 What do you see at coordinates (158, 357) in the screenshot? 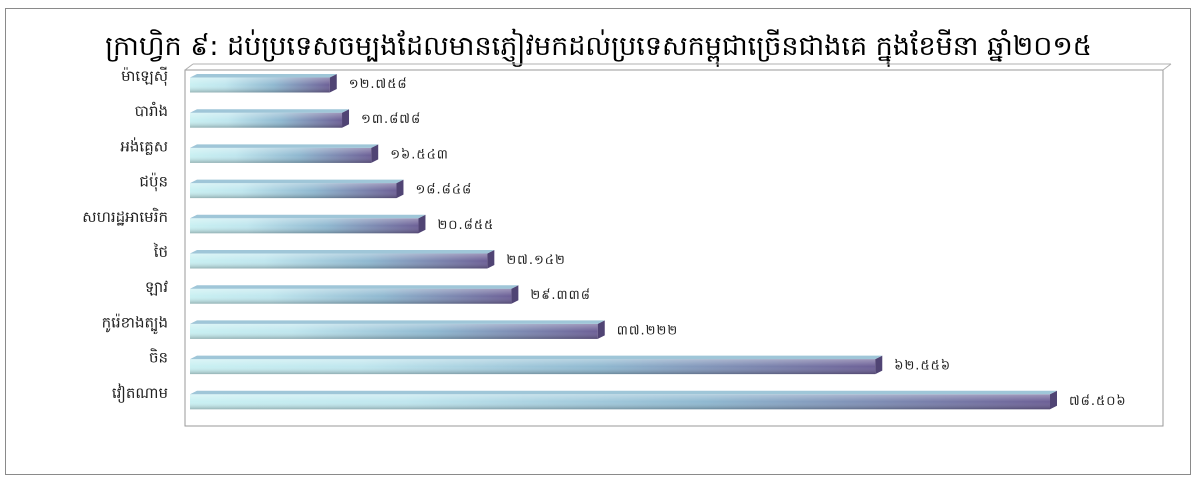
I see `category-label: ចិន` at bounding box center [158, 357].